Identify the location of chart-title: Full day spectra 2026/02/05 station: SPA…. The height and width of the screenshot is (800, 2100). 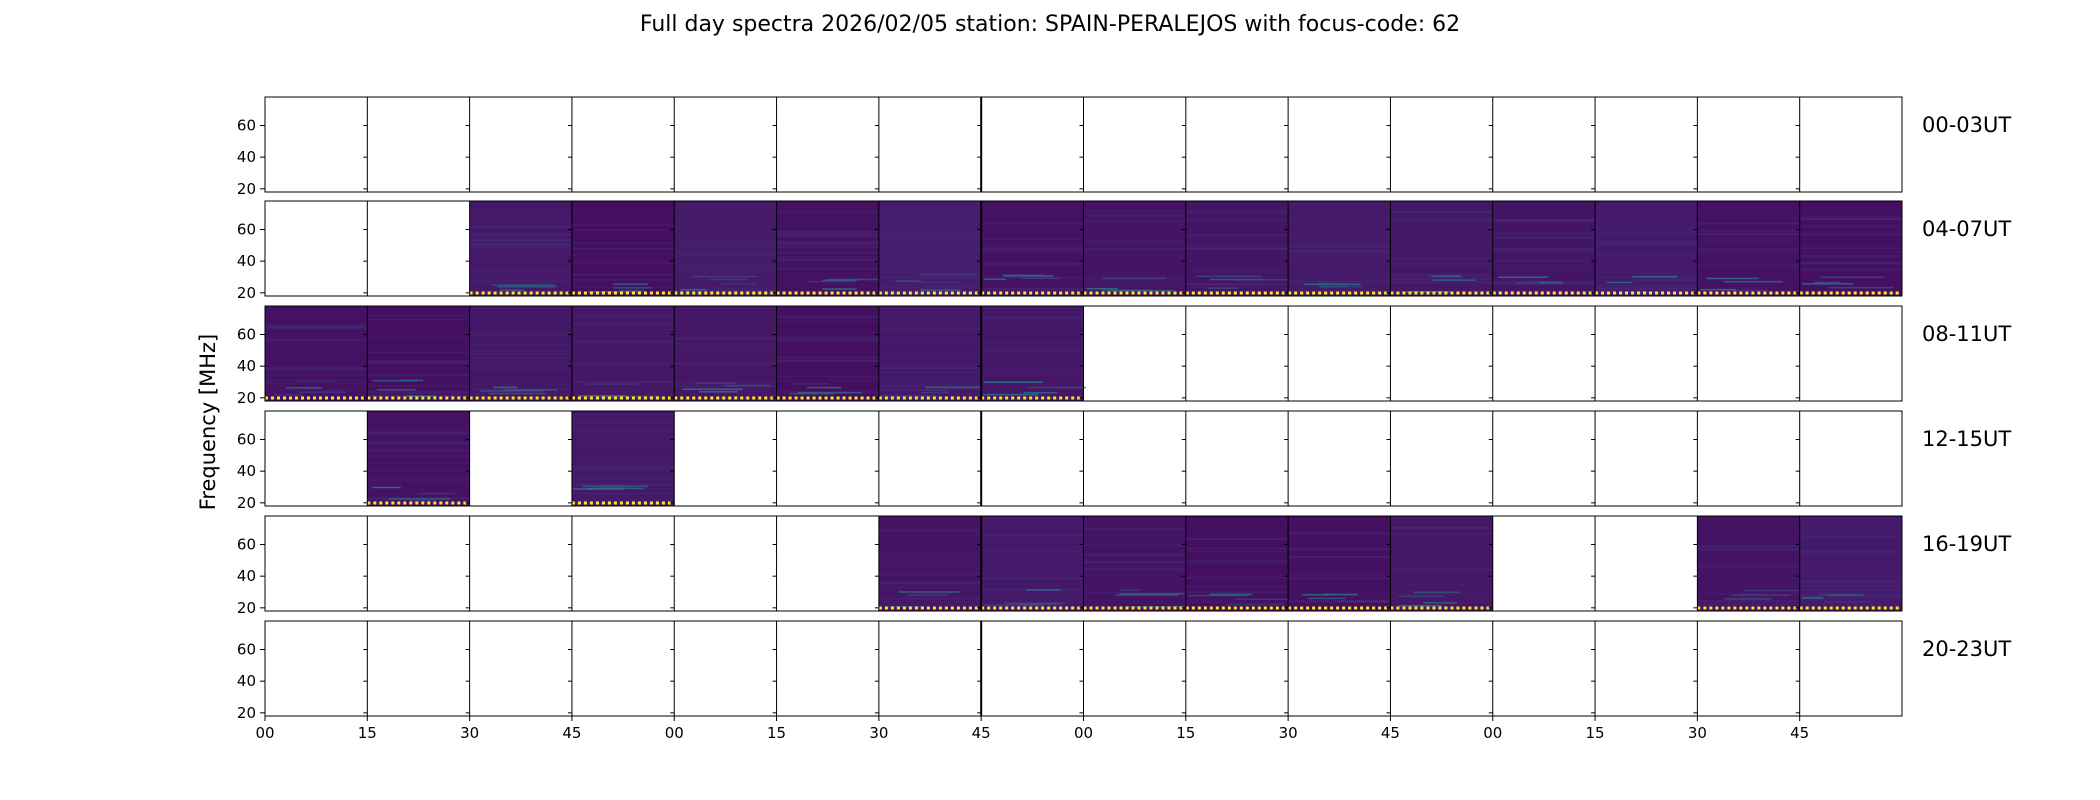
(1050, 24).